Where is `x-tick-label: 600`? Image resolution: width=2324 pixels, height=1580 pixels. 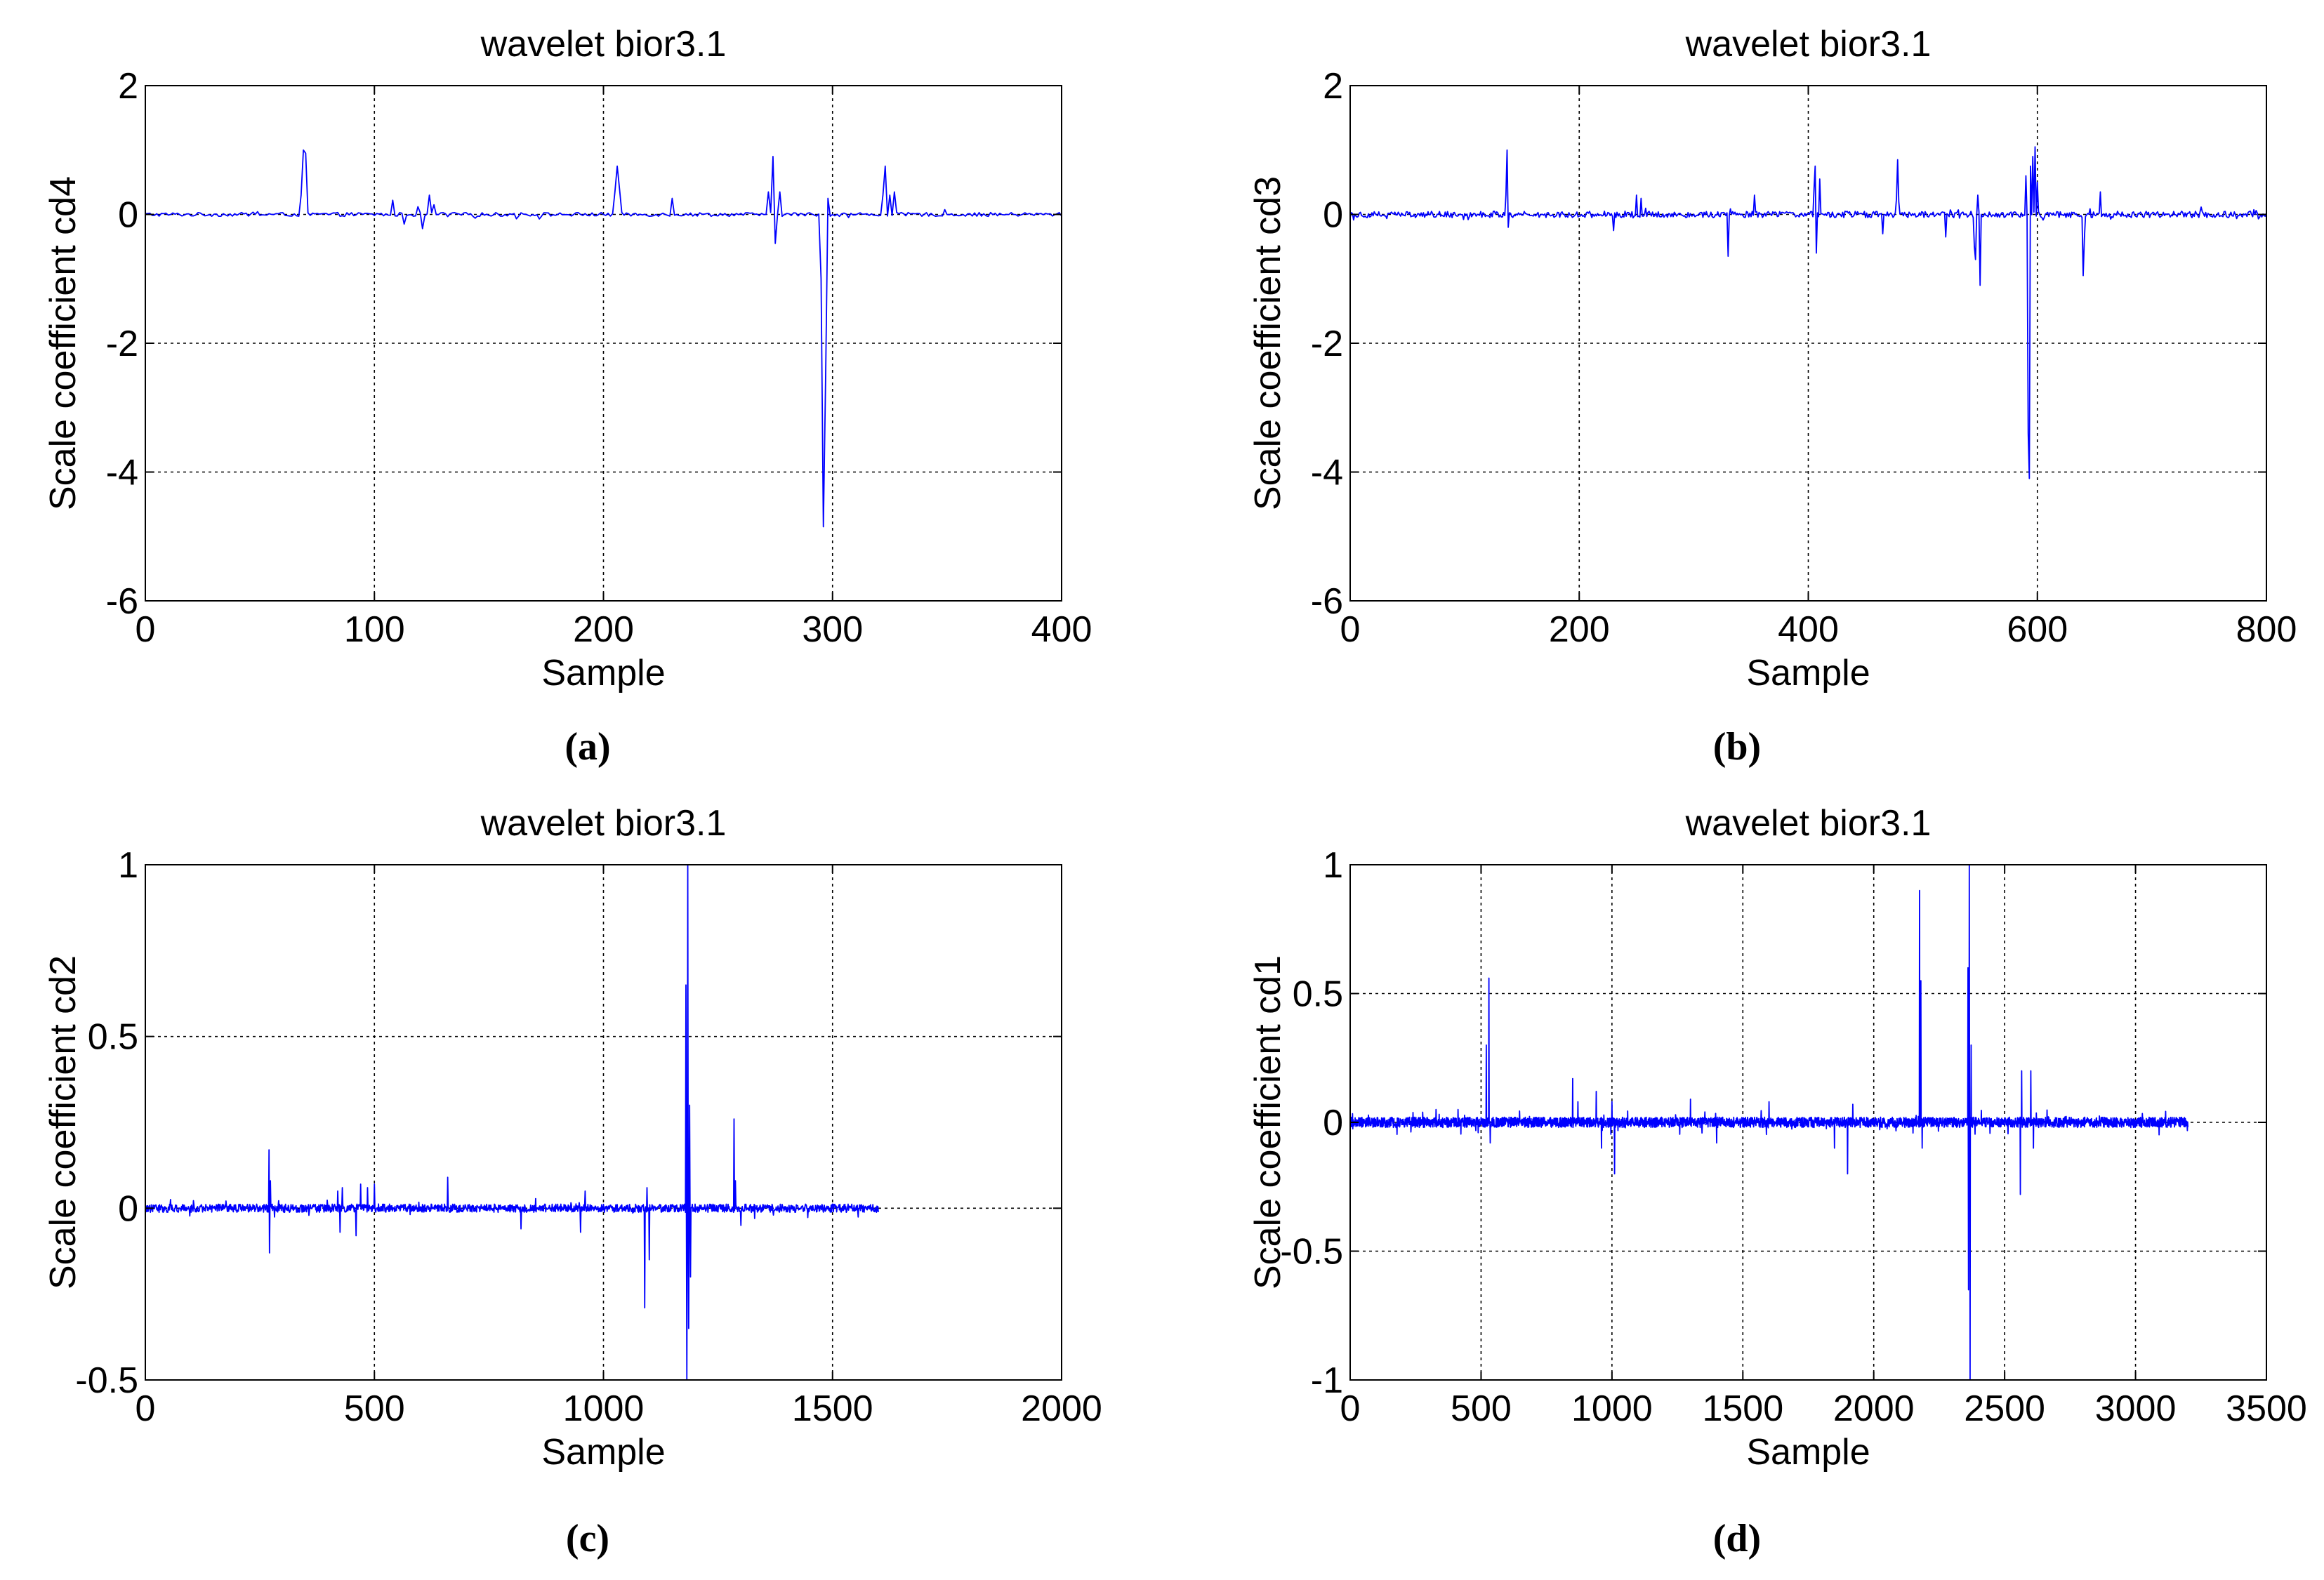 x-tick-label: 600 is located at coordinates (2037, 629).